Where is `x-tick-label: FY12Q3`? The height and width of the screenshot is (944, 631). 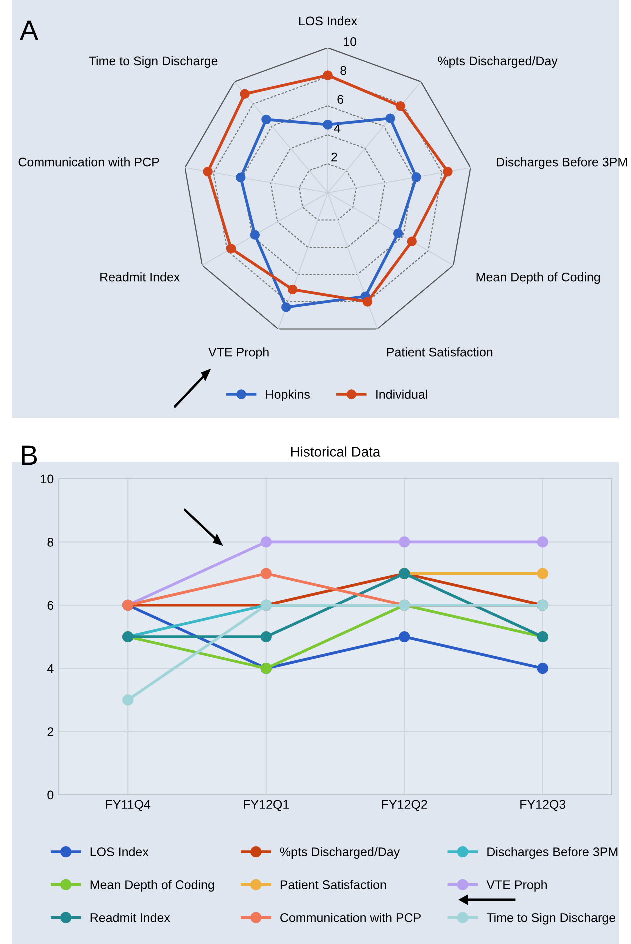
x-tick-label: FY12Q3 is located at coordinates (543, 806).